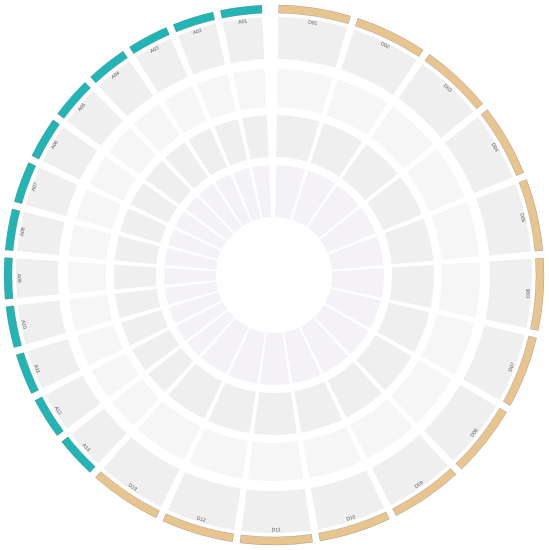 This screenshot has width=549, height=550. What do you see at coordinates (528, 293) in the screenshot?
I see `chromosome-label: D06` at bounding box center [528, 293].